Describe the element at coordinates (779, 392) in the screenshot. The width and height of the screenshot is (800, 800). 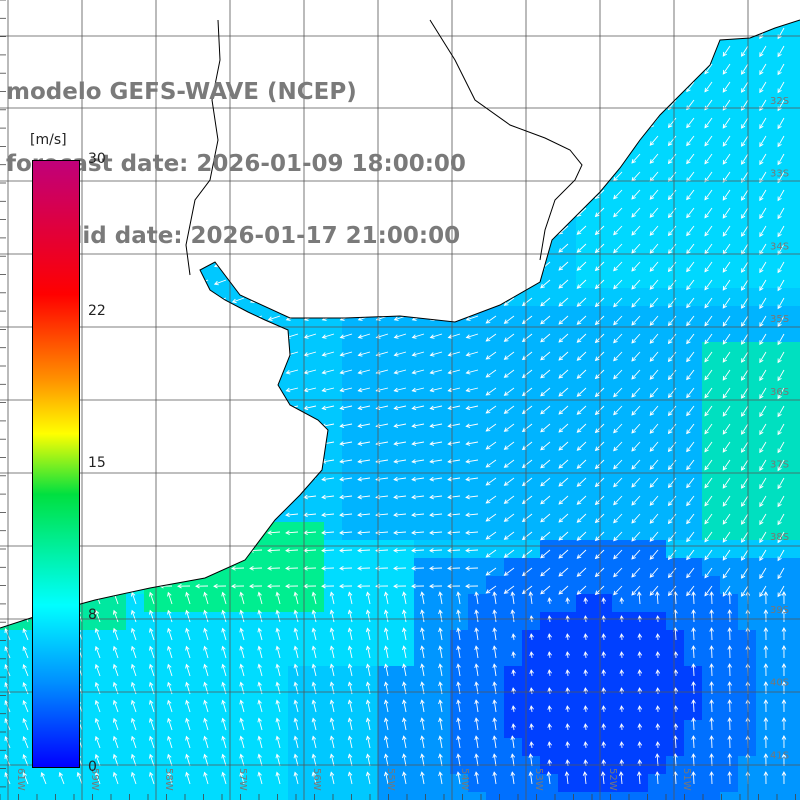
I see `lat-label: 36S` at that location.